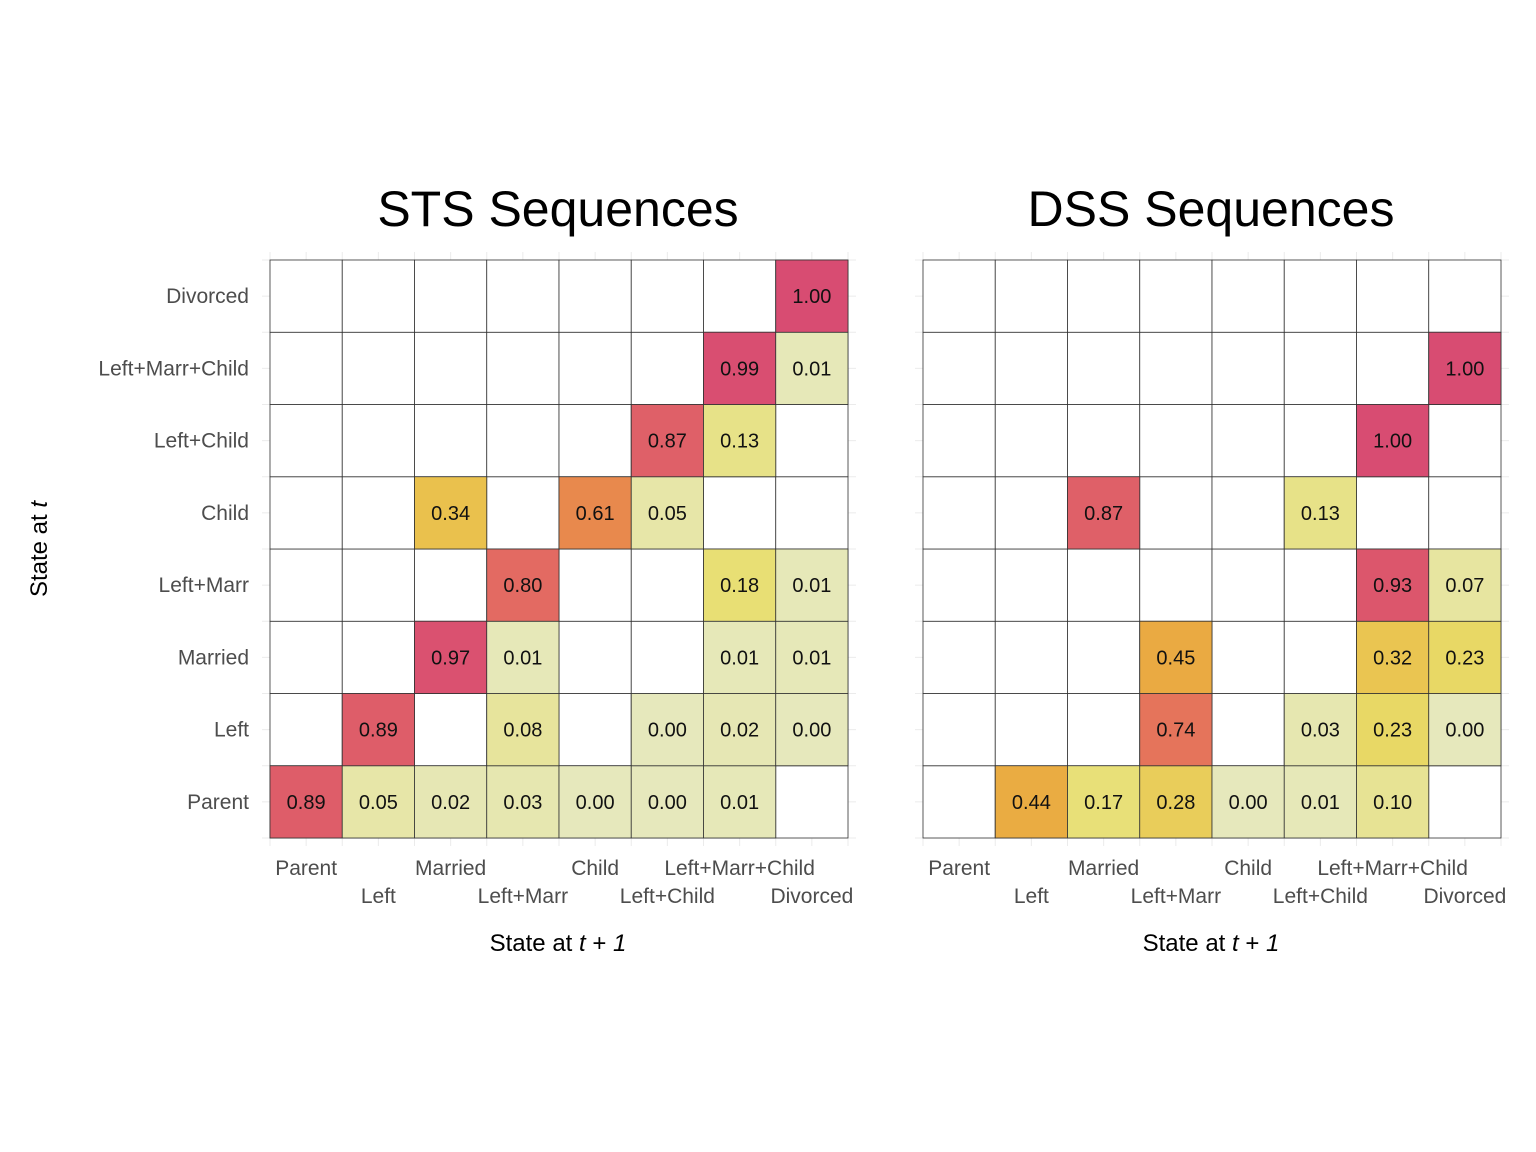 This screenshot has width=1536, height=1152. What do you see at coordinates (595, 514) in the screenshot?
I see `cell-value-label: 0.61` at bounding box center [595, 514].